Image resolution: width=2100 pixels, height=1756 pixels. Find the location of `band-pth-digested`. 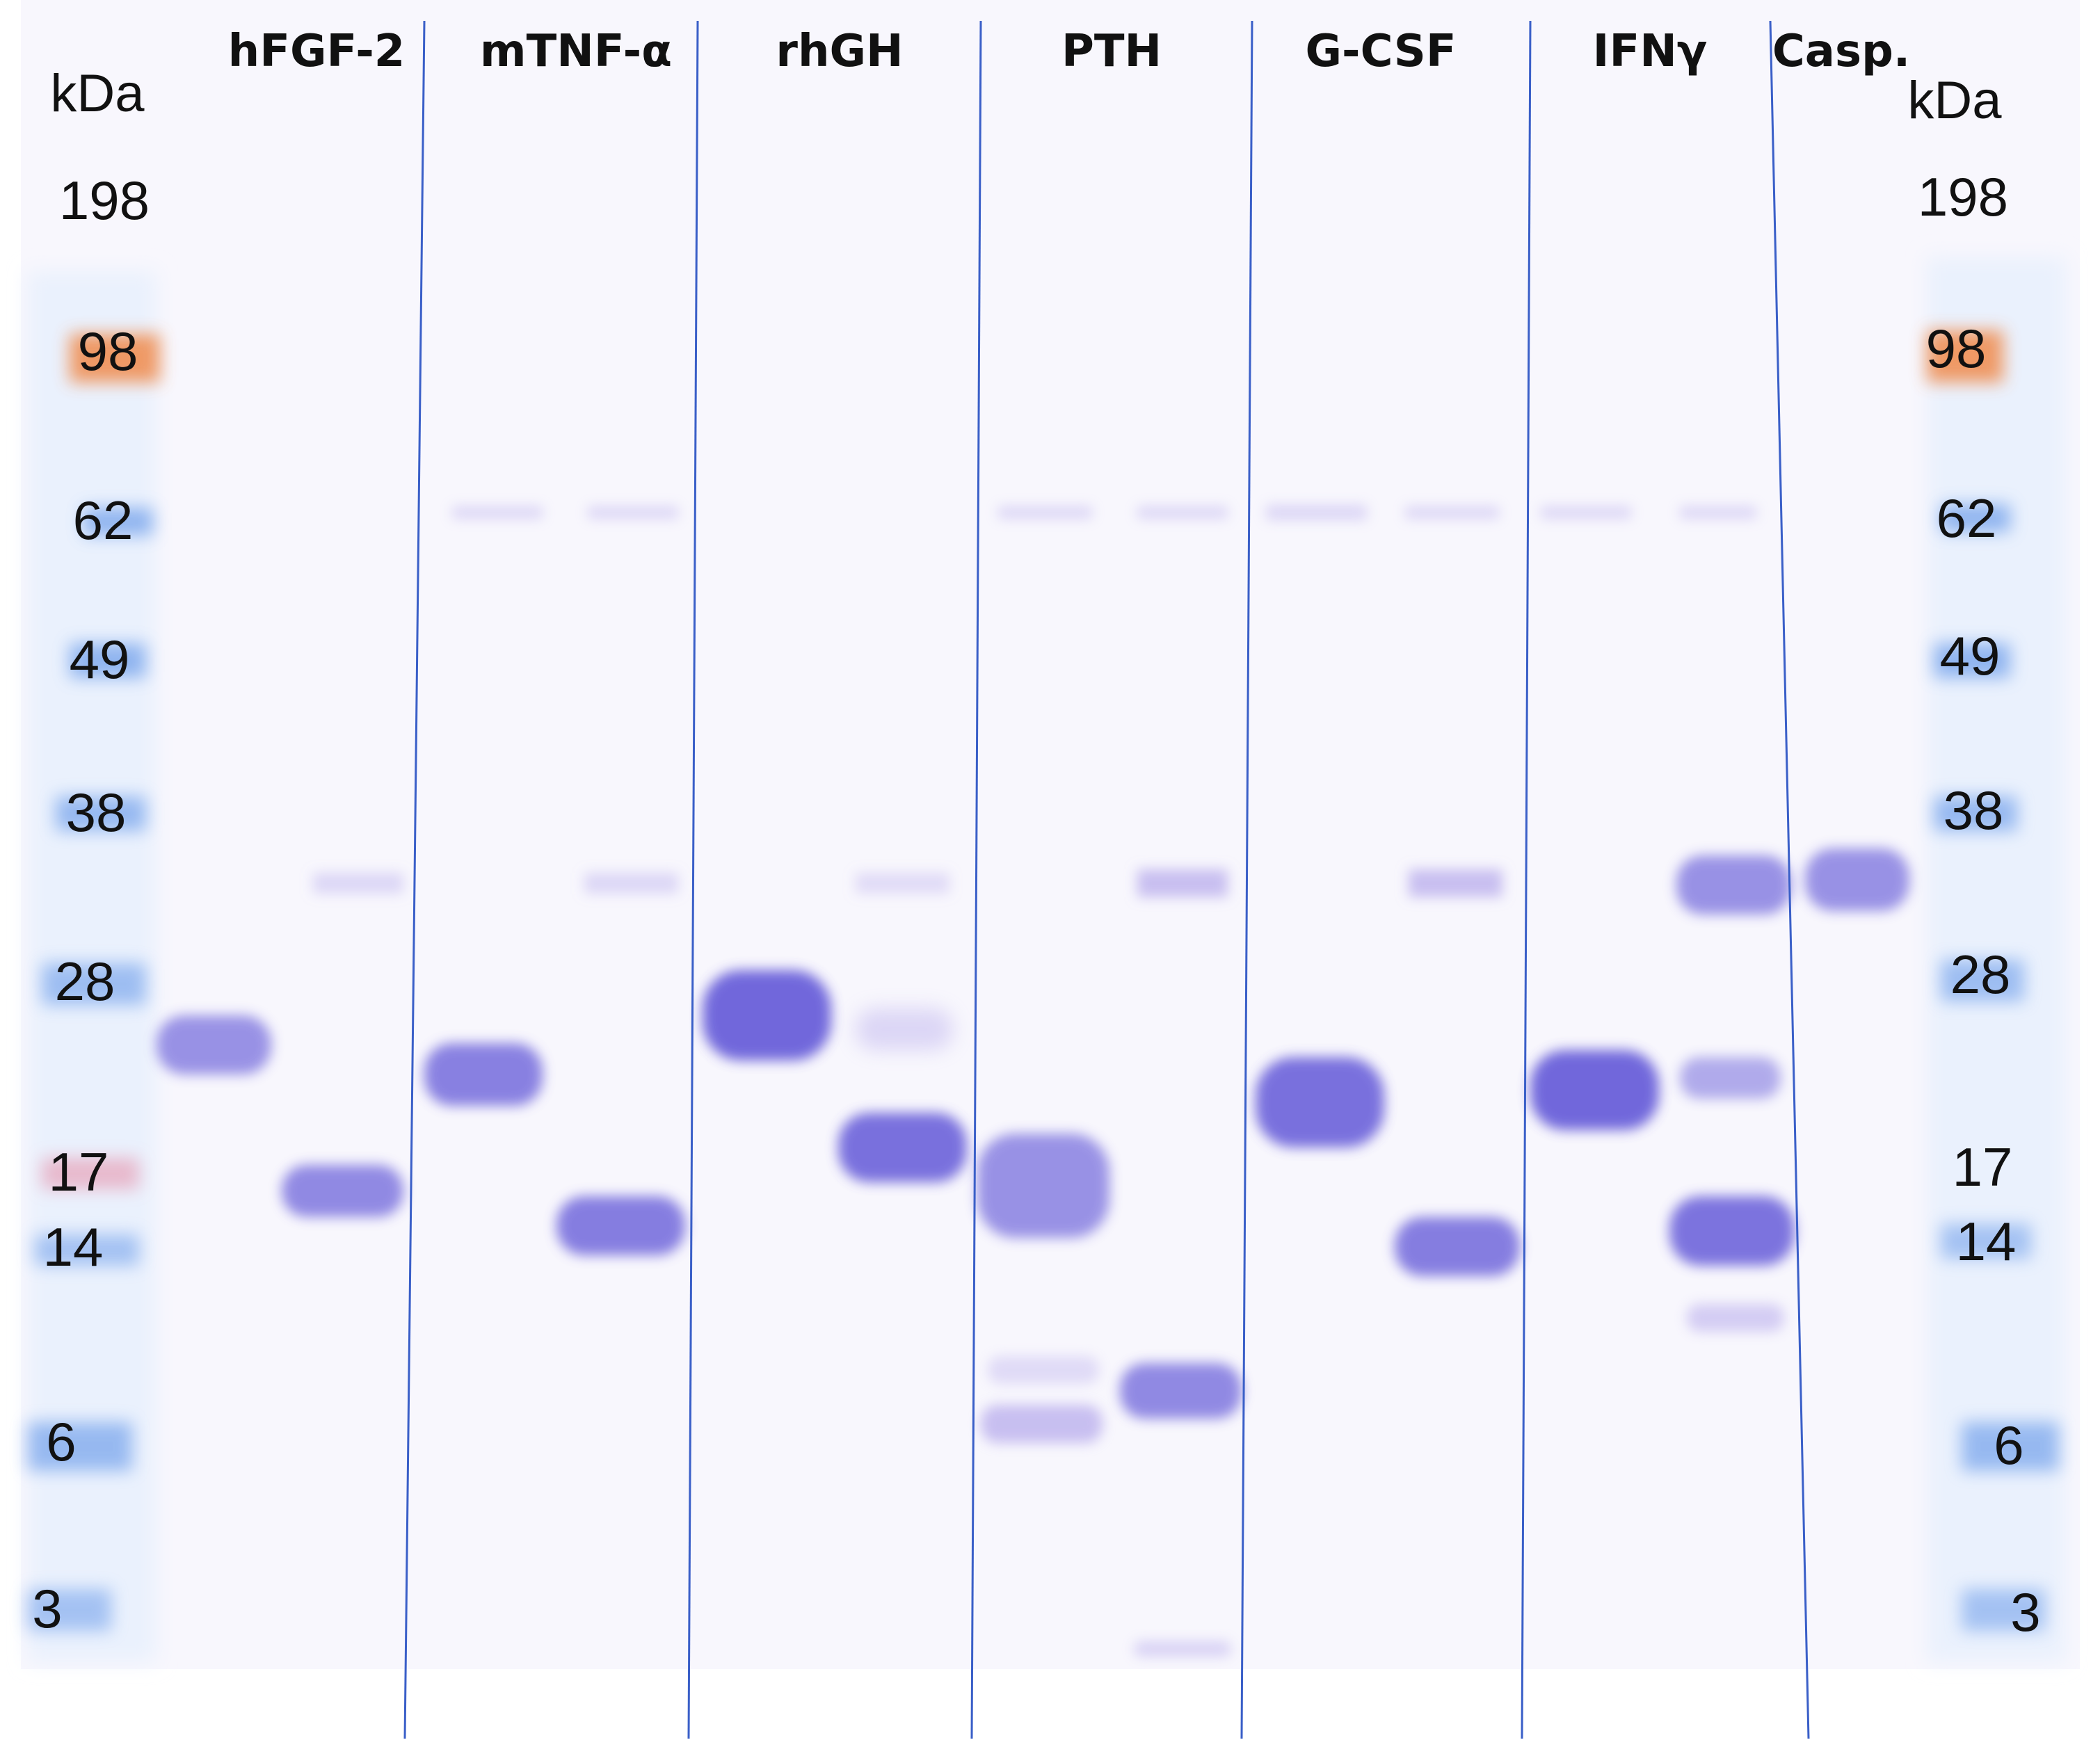

band-pth-digested is located at coordinates (1181, 1391).